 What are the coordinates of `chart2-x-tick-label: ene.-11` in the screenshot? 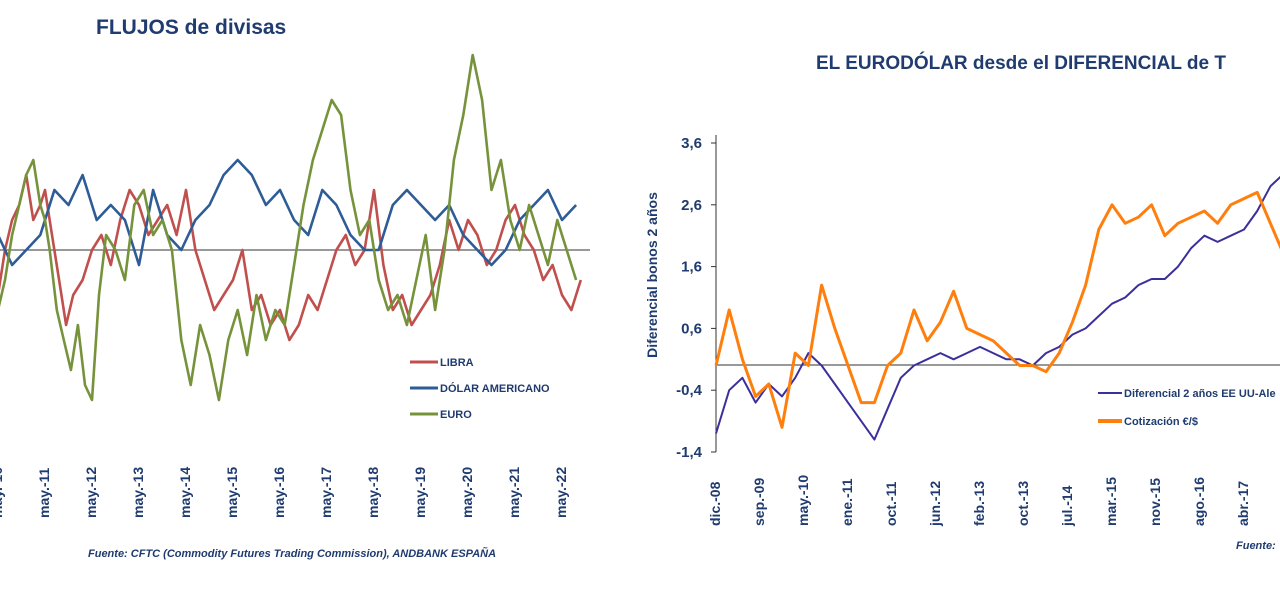 It's located at (847, 502).